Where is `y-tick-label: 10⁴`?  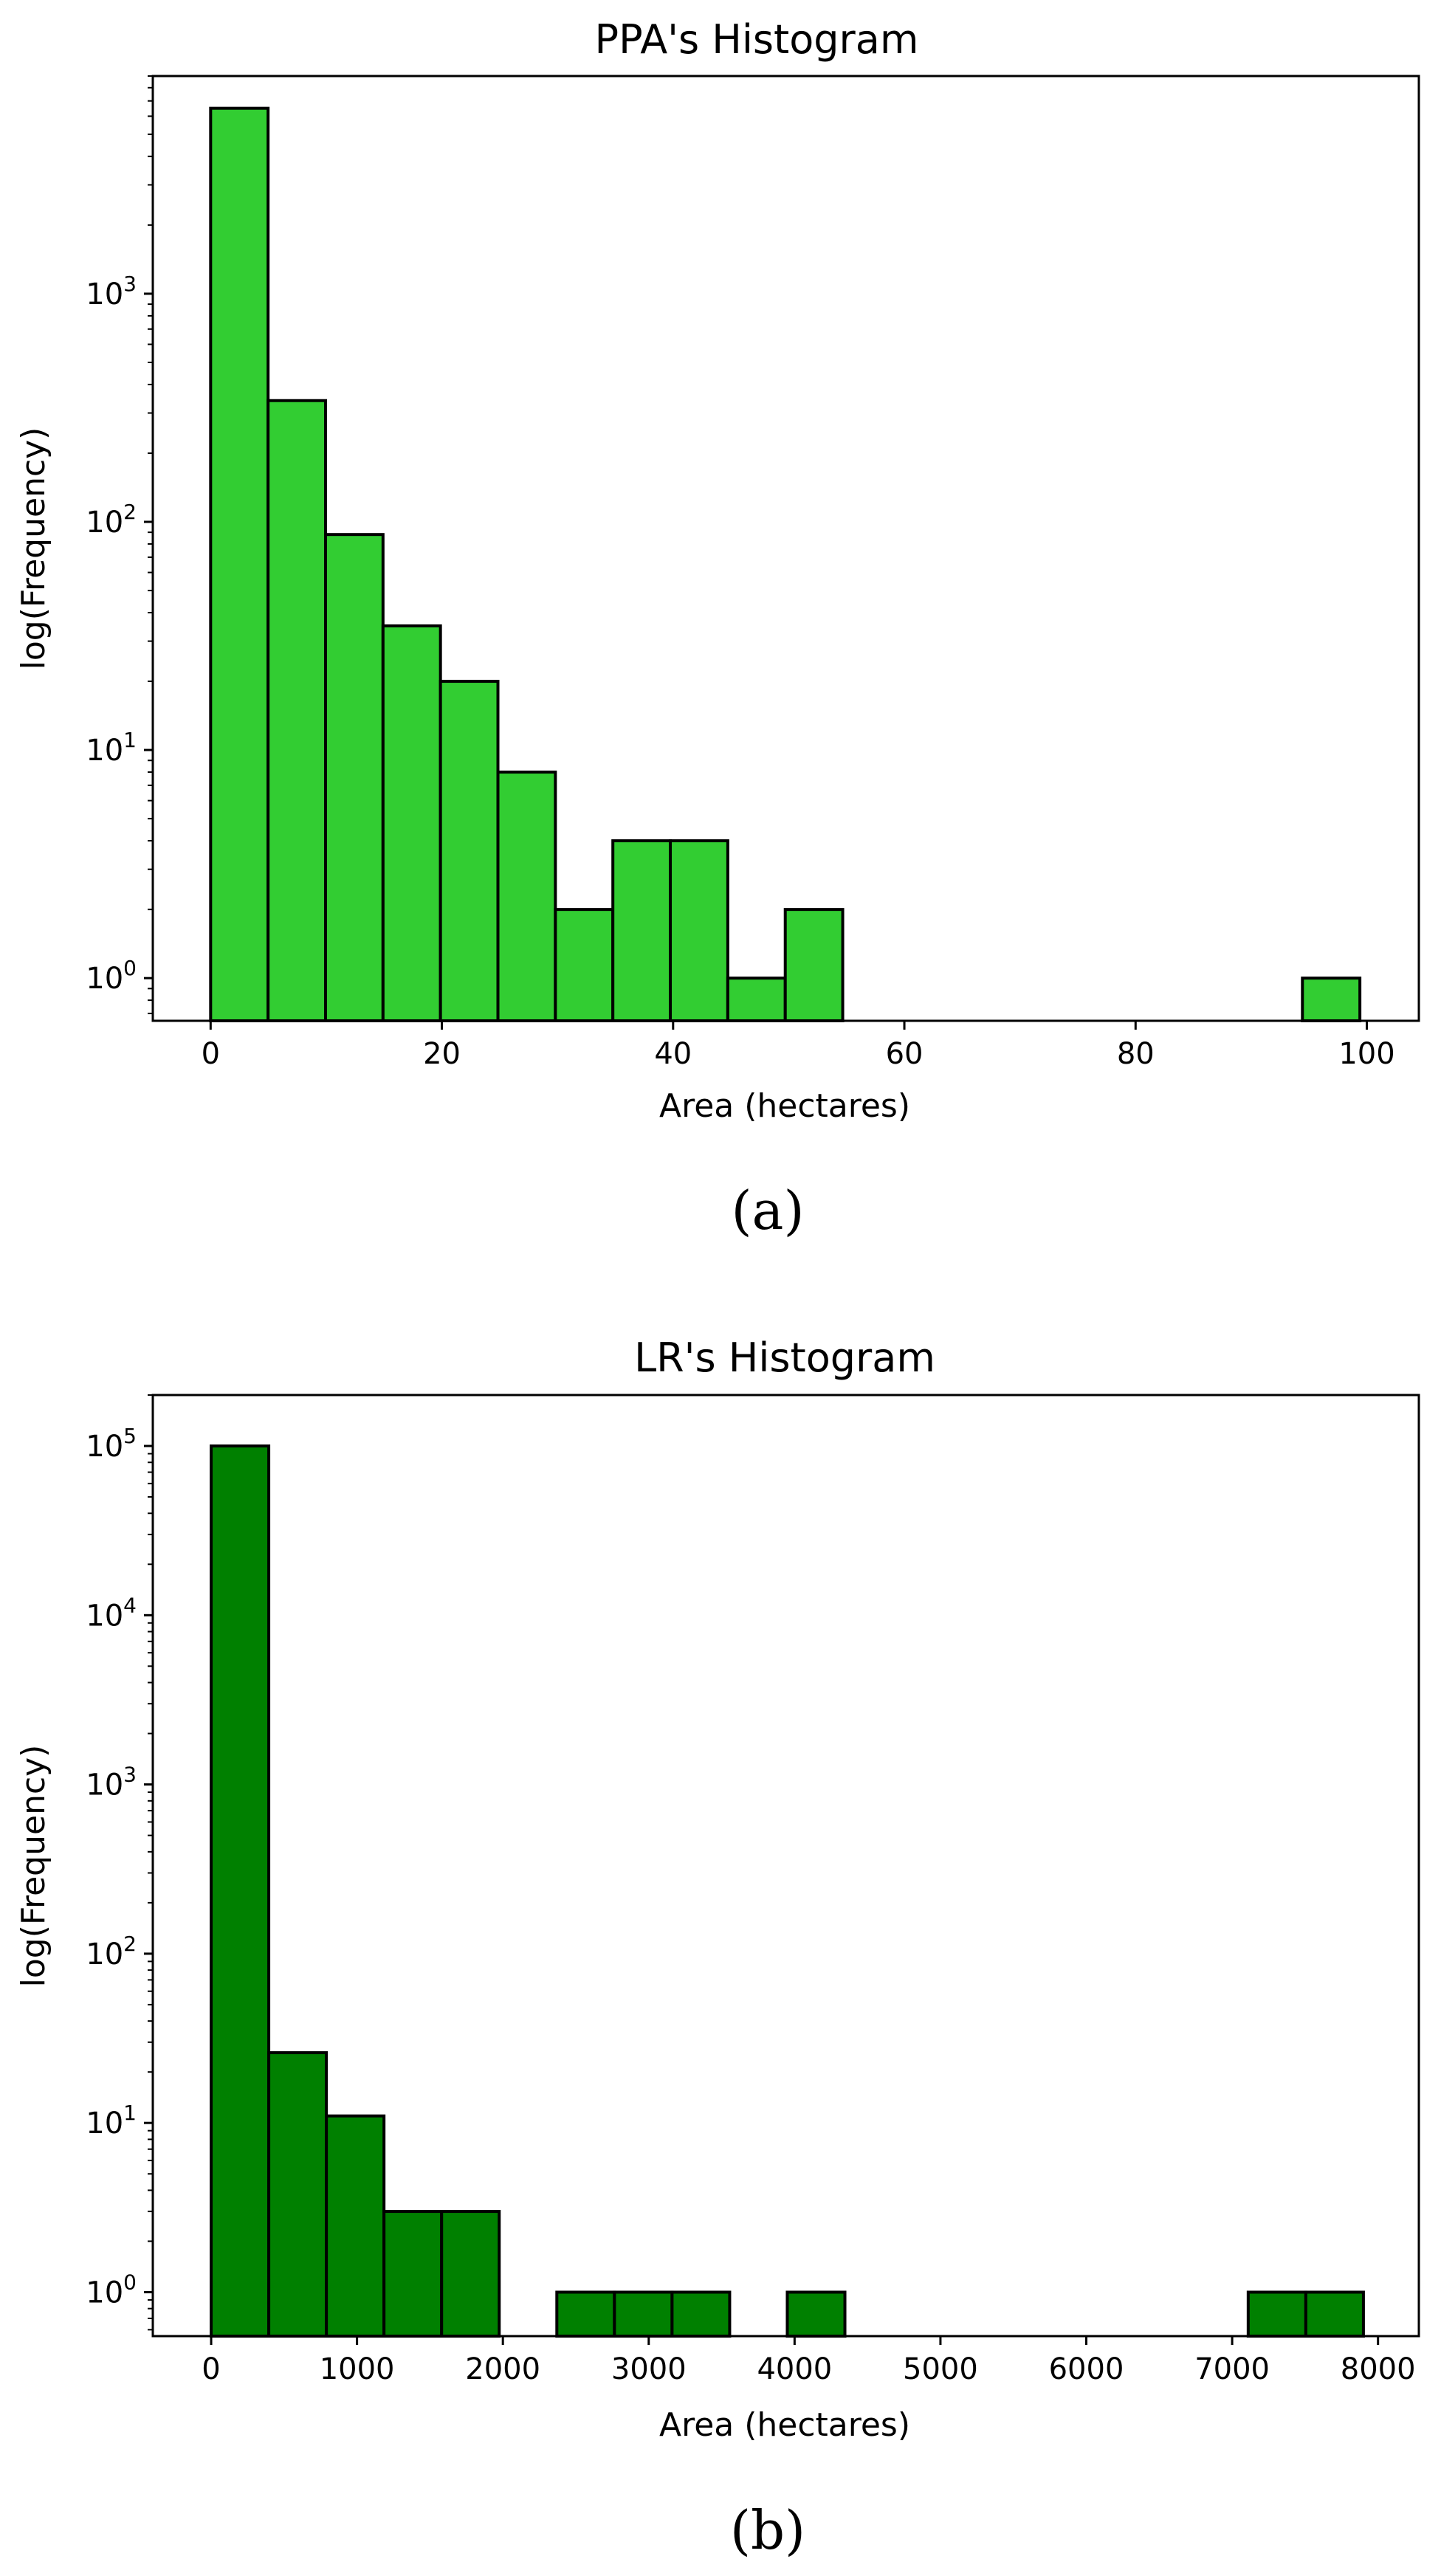
y-tick-label: 10⁴ is located at coordinates (111, 1613).